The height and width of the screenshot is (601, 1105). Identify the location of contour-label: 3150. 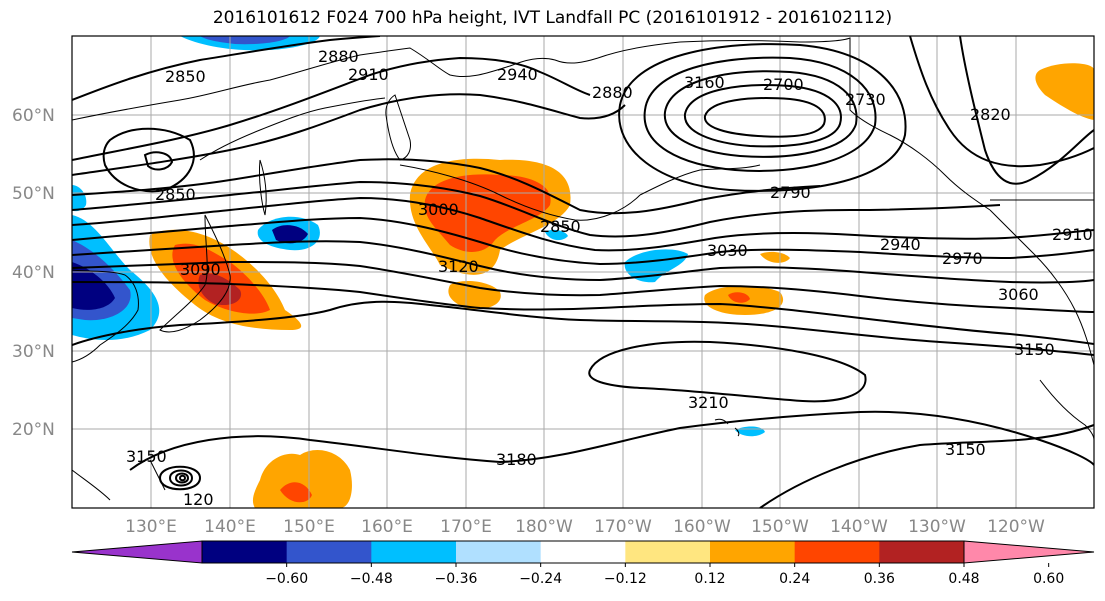
(146, 456).